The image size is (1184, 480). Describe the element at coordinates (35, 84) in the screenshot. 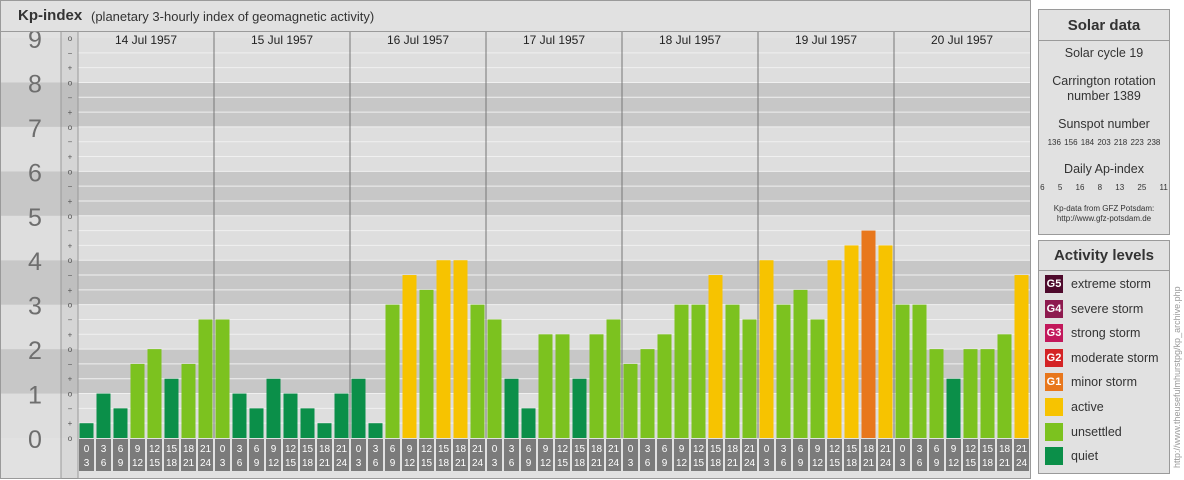

I see `kp-level-label: 8` at that location.